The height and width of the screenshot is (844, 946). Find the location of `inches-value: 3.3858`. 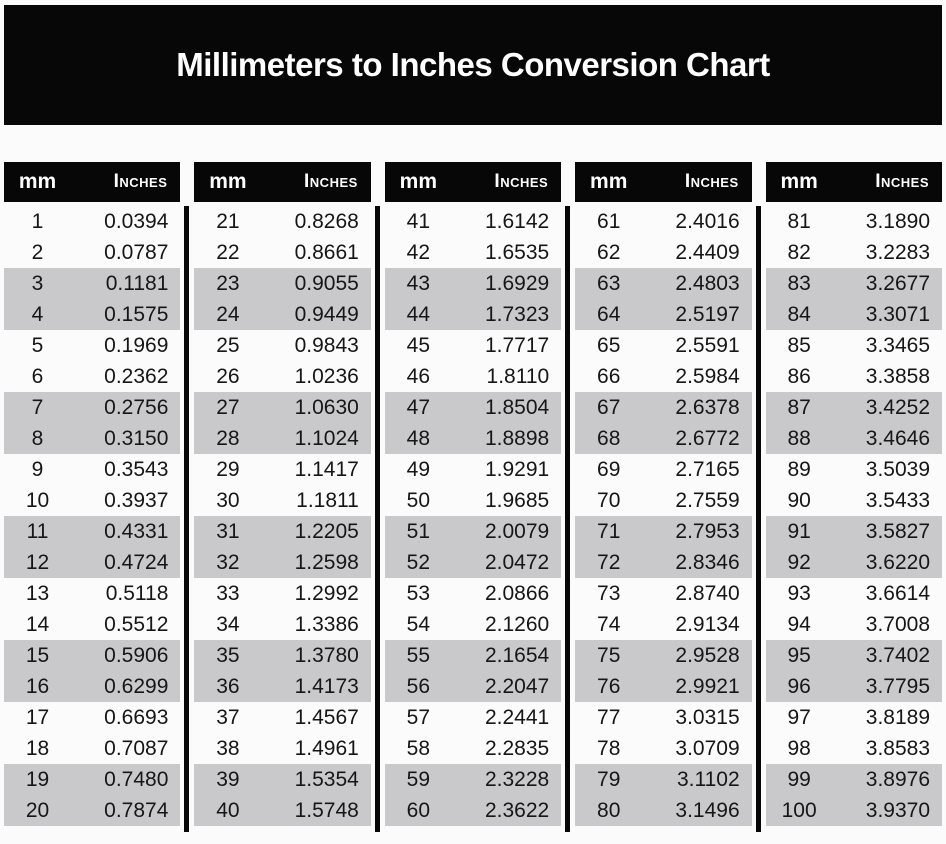

inches-value: 3.3858 is located at coordinates (898, 376).